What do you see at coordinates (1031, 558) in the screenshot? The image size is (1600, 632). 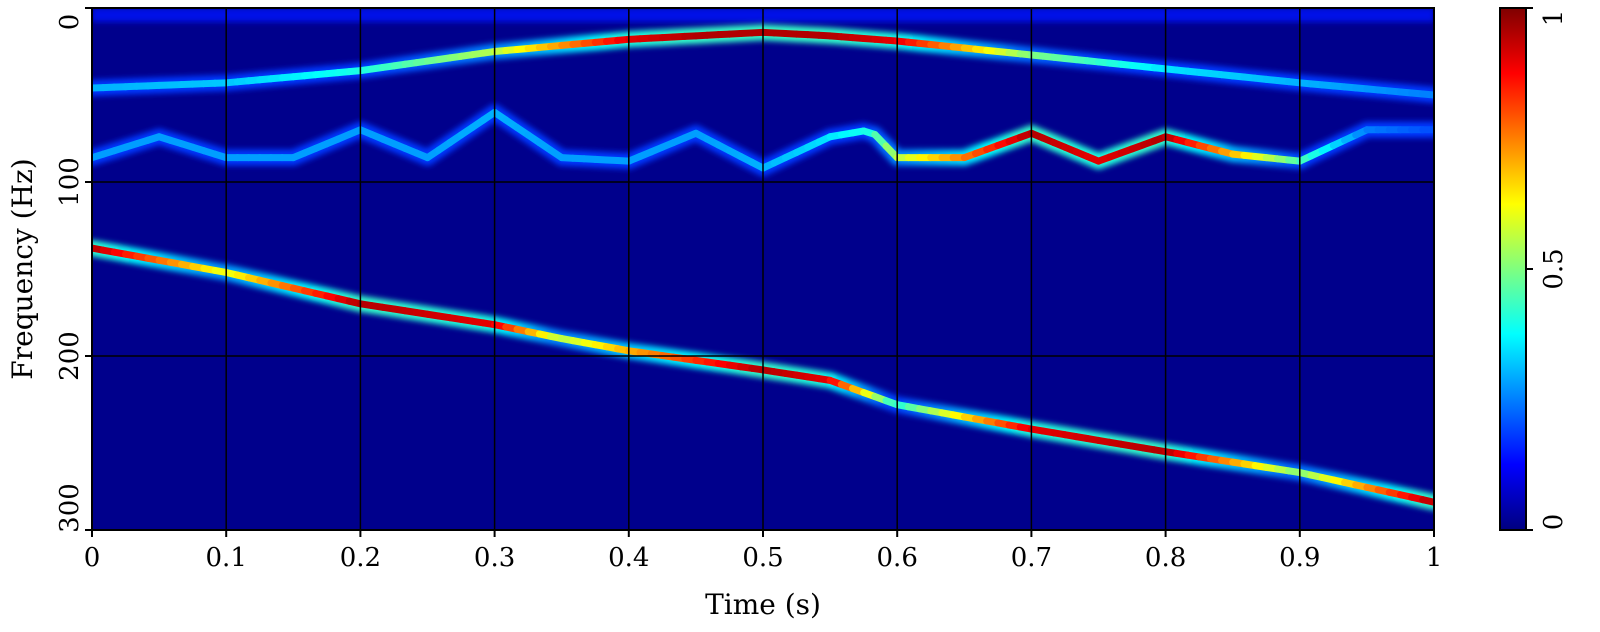 I see `x-tick-label: 0.7` at bounding box center [1031, 558].